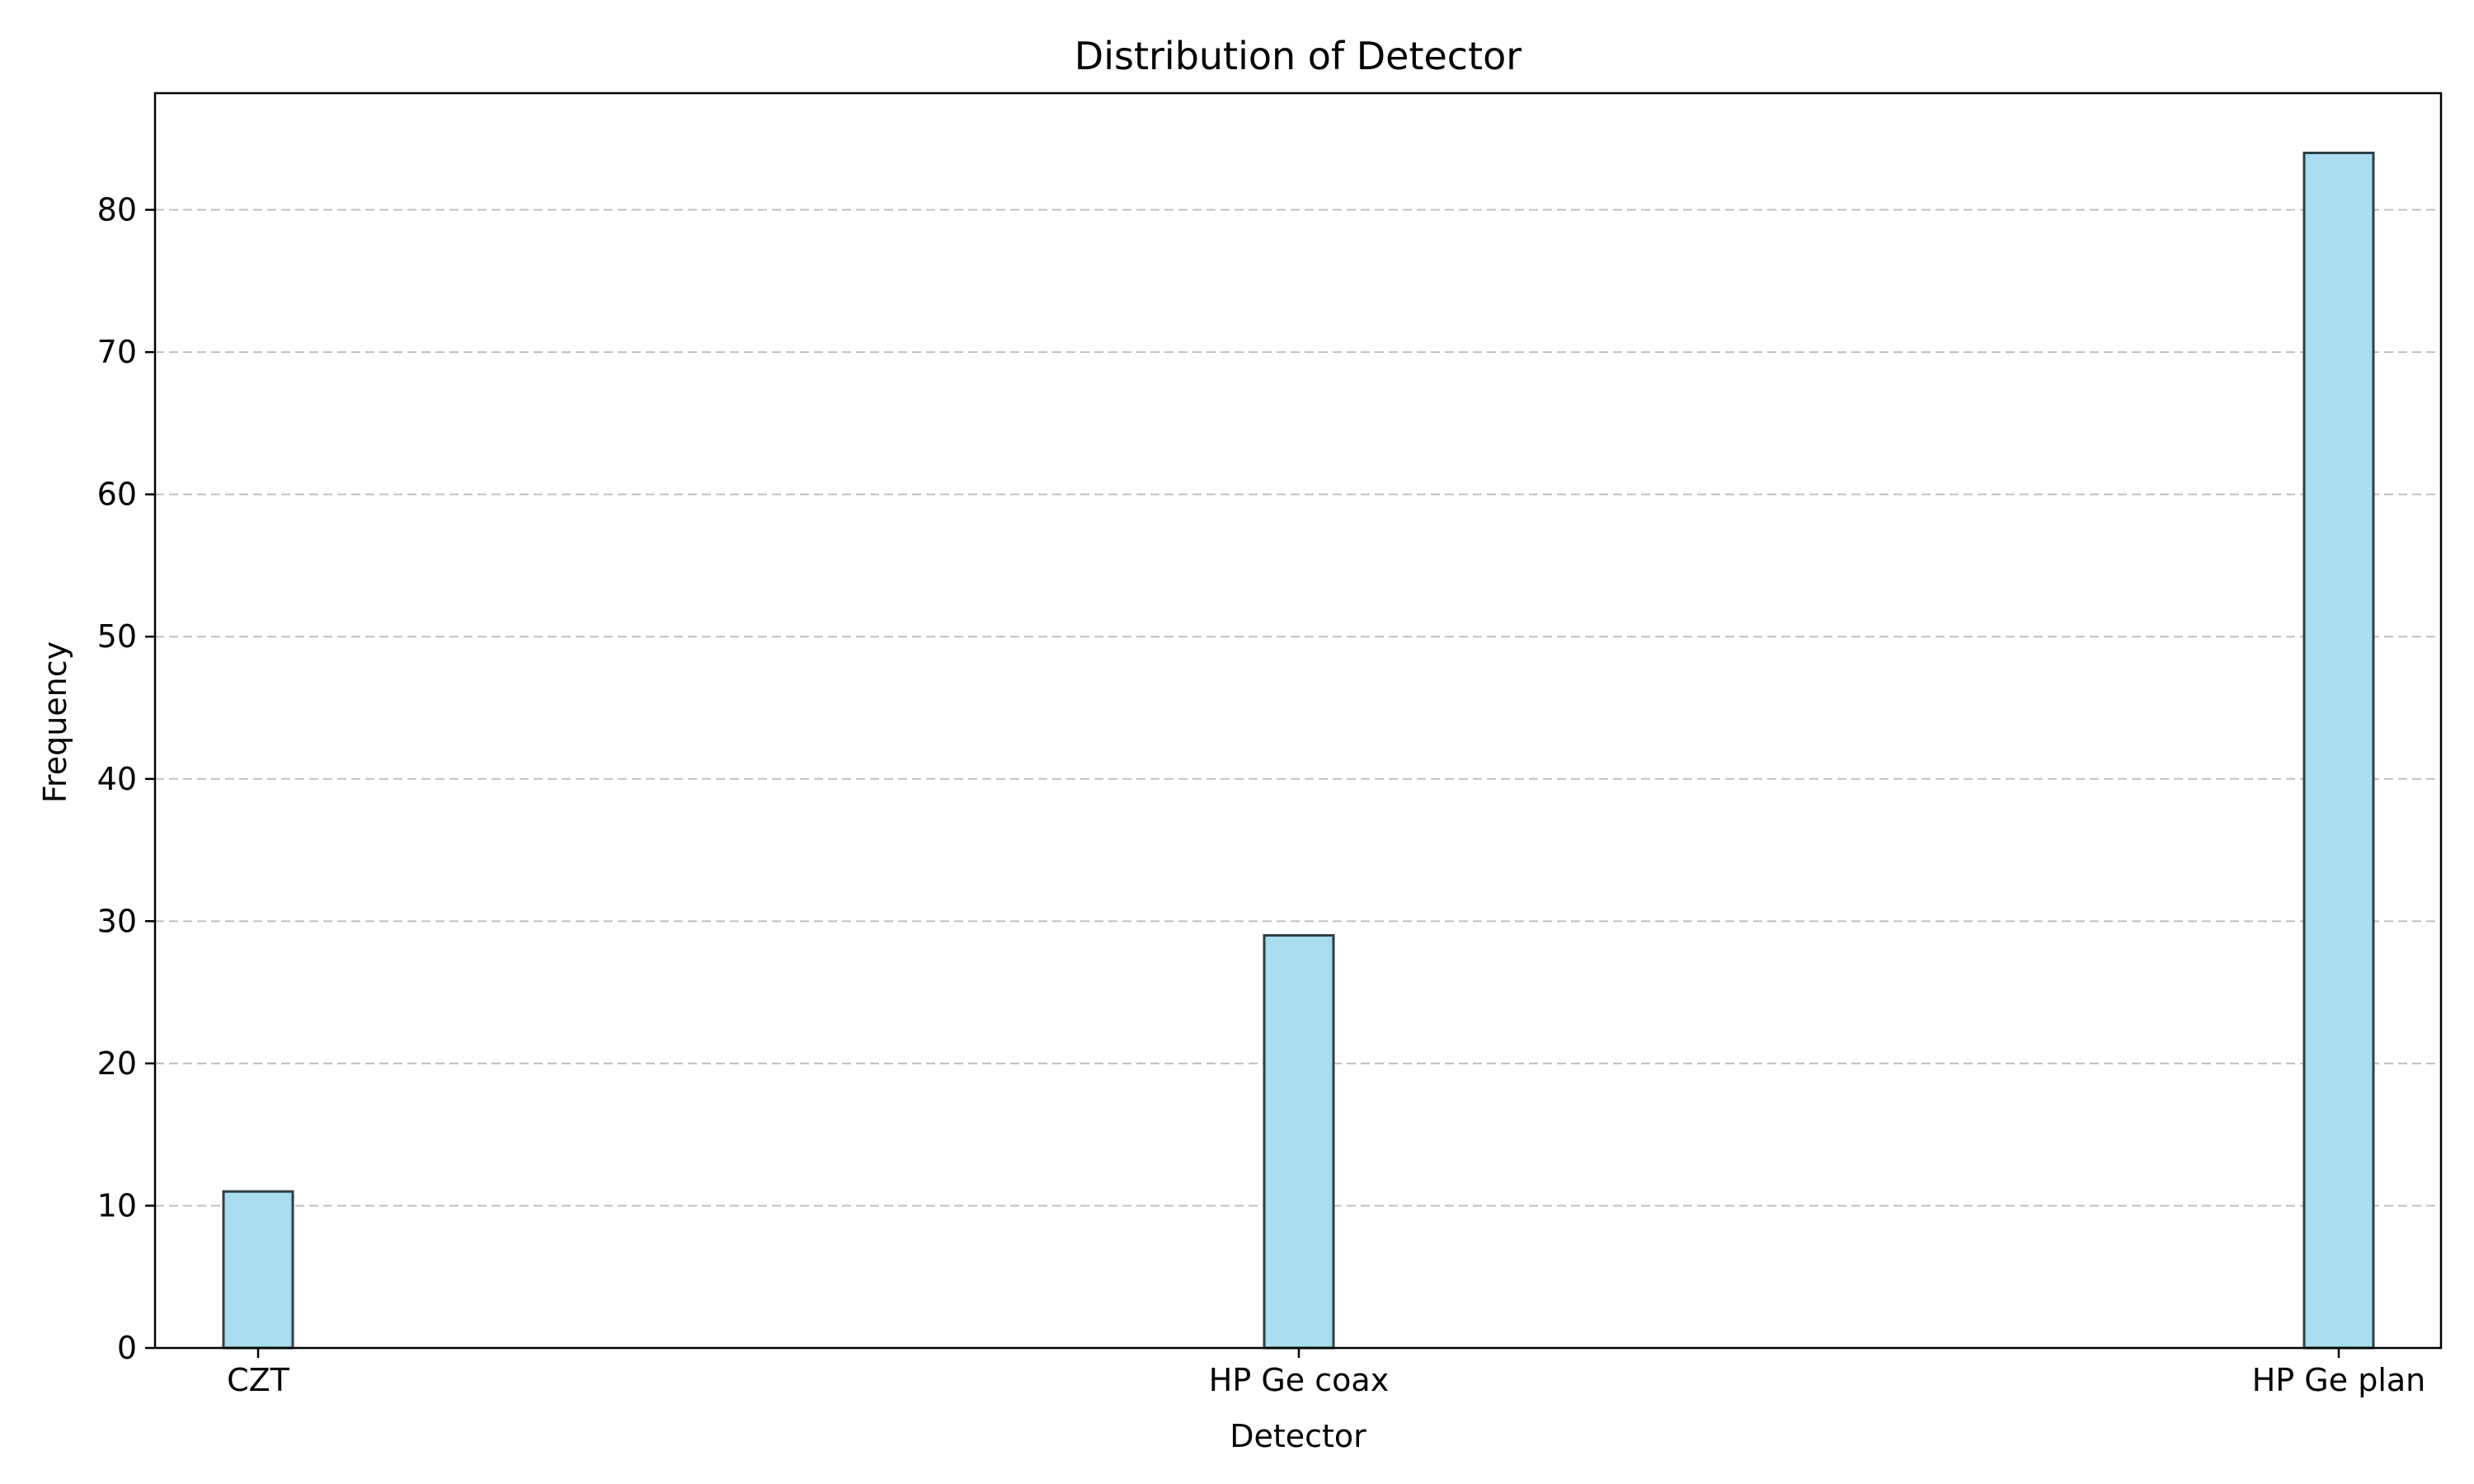  I want to click on y-axis-ticks: 0 10 20 30 40 50 60 70 80, so click(126, 779).